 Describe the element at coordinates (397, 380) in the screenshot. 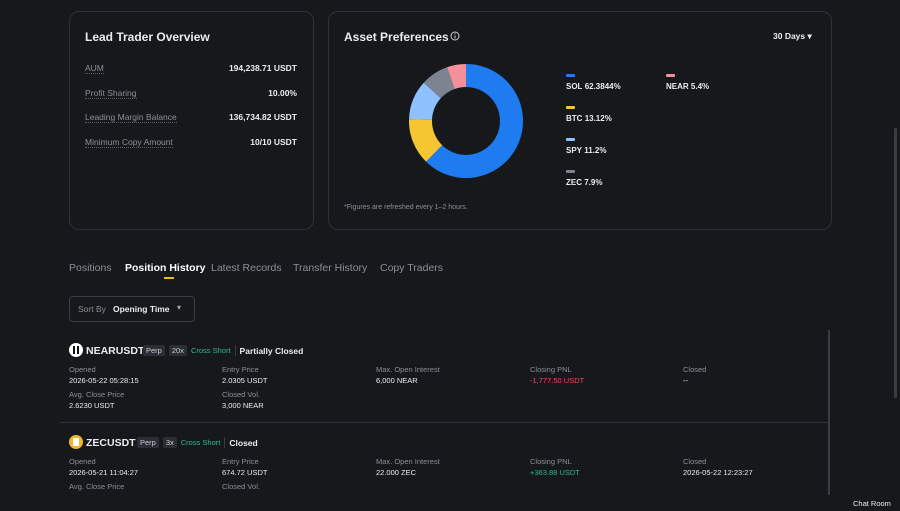

I see `field-value: 6,000 NEAR` at that location.